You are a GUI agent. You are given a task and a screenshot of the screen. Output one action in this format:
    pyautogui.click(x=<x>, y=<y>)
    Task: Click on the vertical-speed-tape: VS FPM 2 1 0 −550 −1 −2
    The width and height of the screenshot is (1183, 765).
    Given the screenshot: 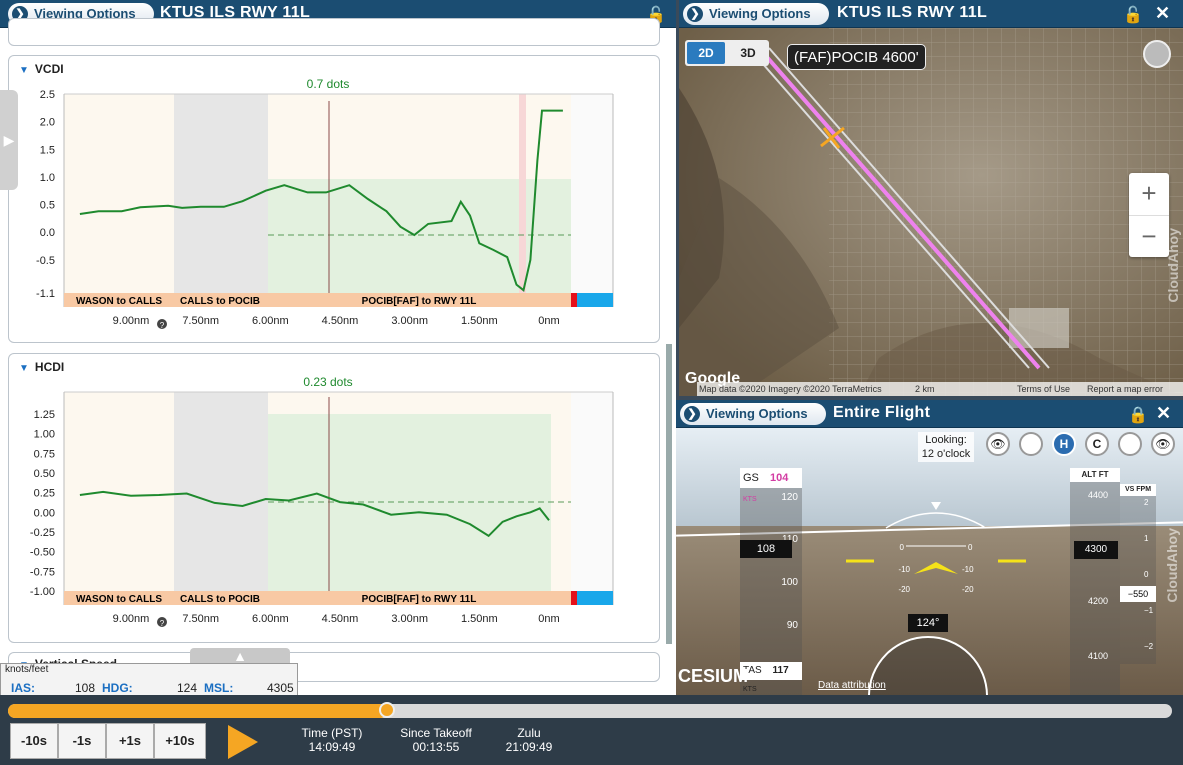 What is the action you would take?
    pyautogui.click(x=1138, y=574)
    